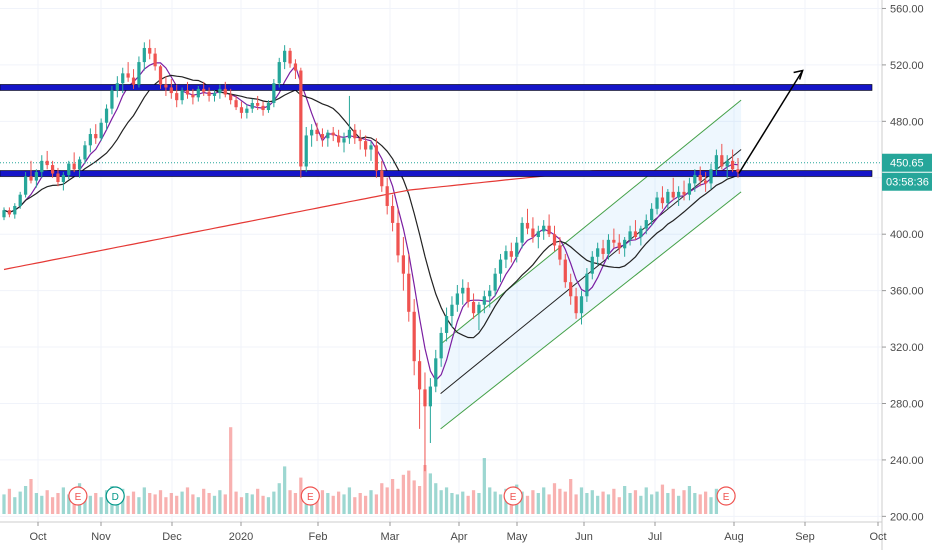 The width and height of the screenshot is (932, 555). Describe the element at coordinates (513, 496) in the screenshot. I see `earnings-marker-circle` at that location.